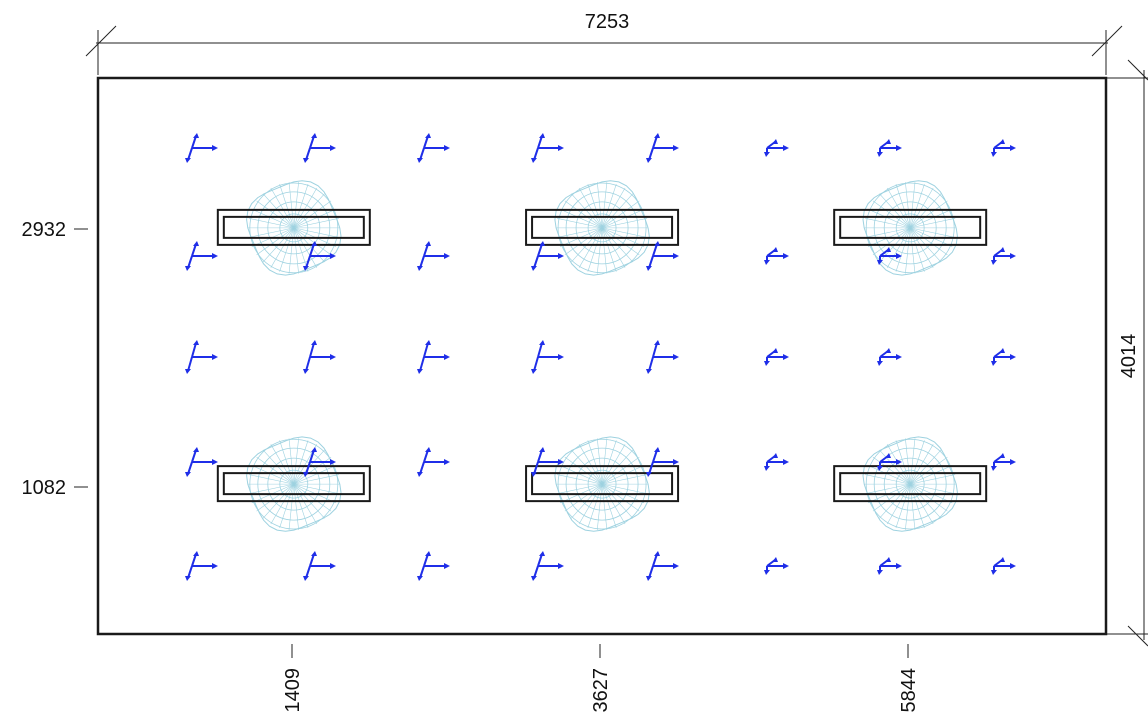 Image resolution: width=1148 pixels, height=723 pixels. Describe the element at coordinates (44, 488) in the screenshot. I see `y-mark-label: 1082` at that location.